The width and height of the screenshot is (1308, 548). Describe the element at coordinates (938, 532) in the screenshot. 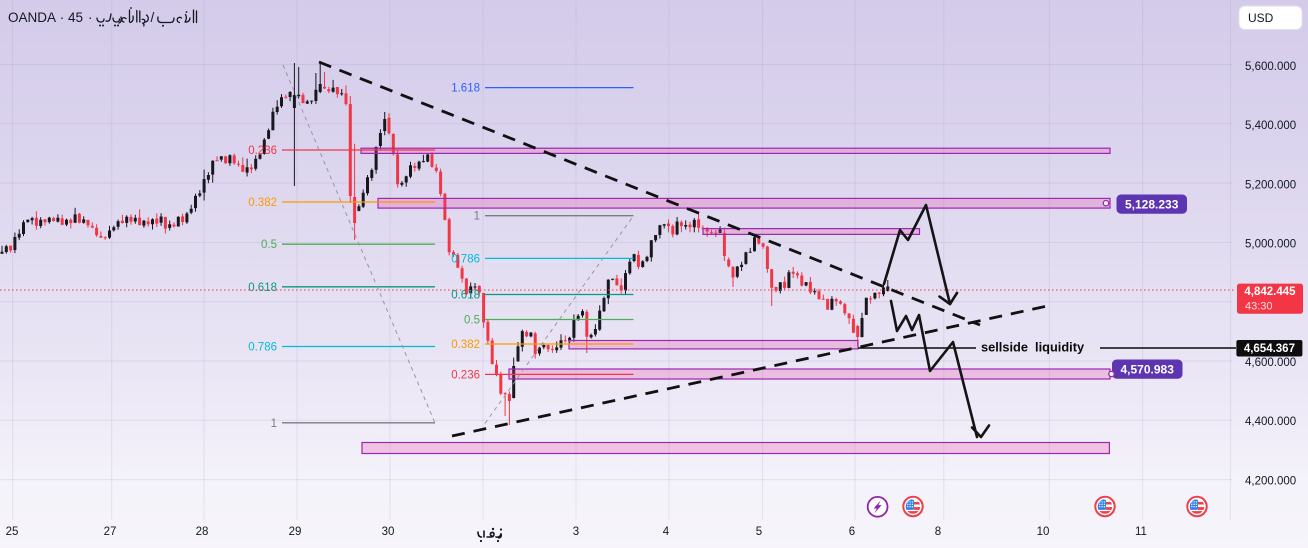

I see `svg-text: 8` at that location.